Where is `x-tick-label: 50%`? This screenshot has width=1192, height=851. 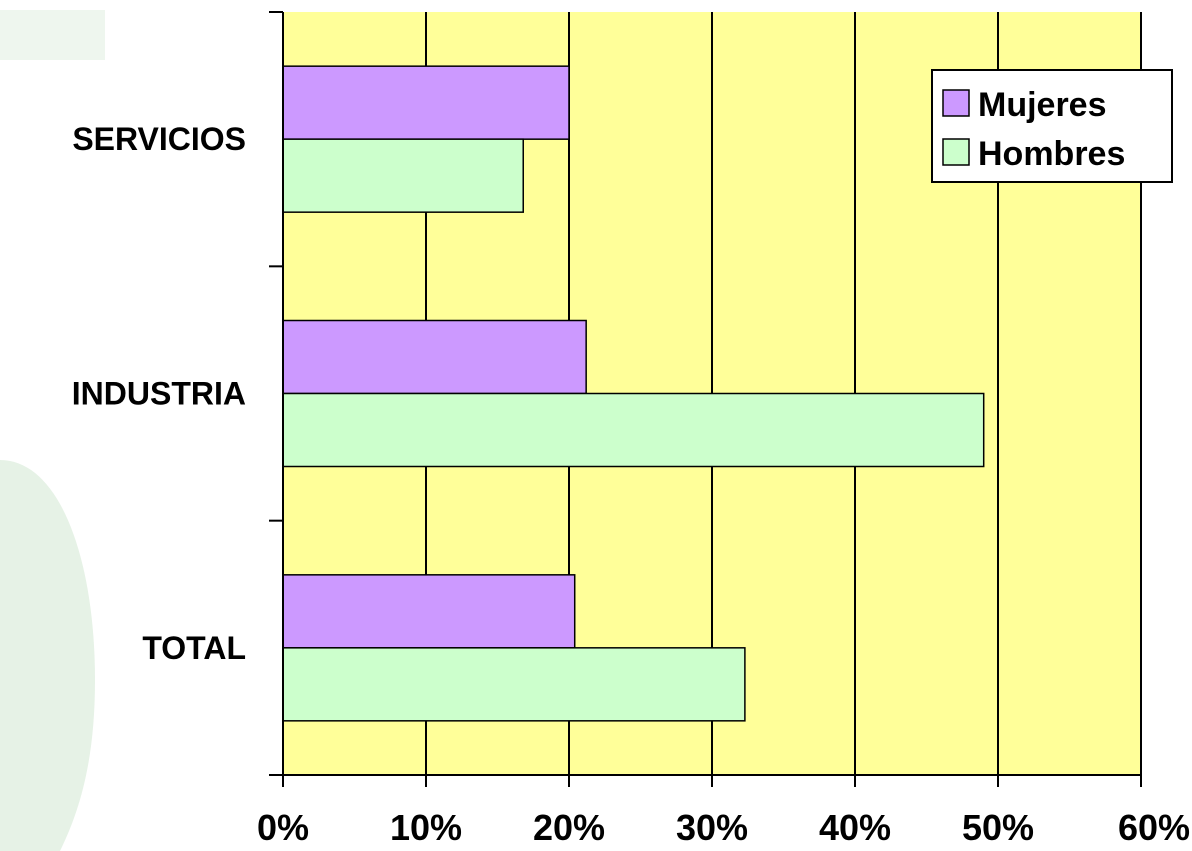
x-tick-label: 50% is located at coordinates (998, 827).